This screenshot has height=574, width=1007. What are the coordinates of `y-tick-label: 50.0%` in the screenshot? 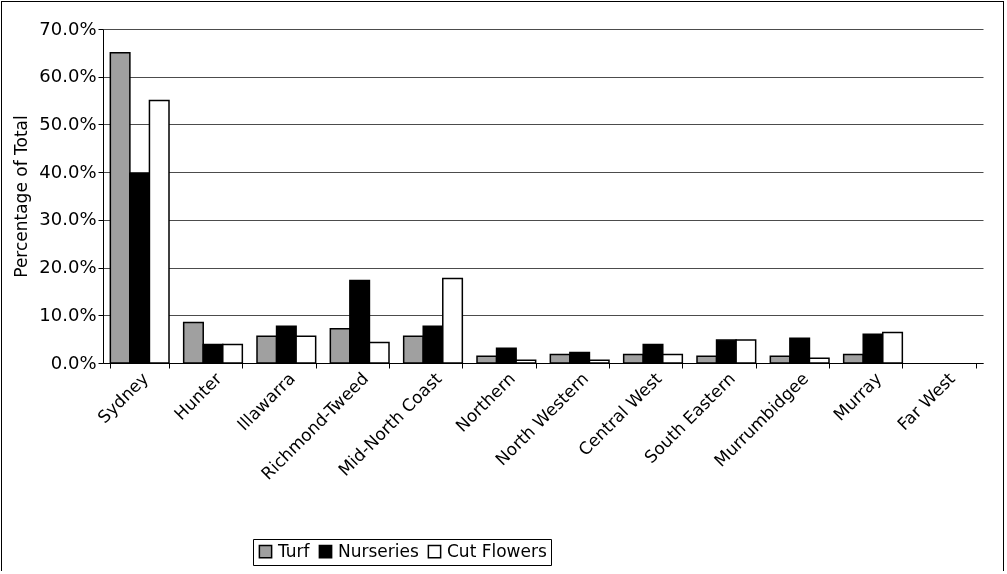 It's located at (68, 123).